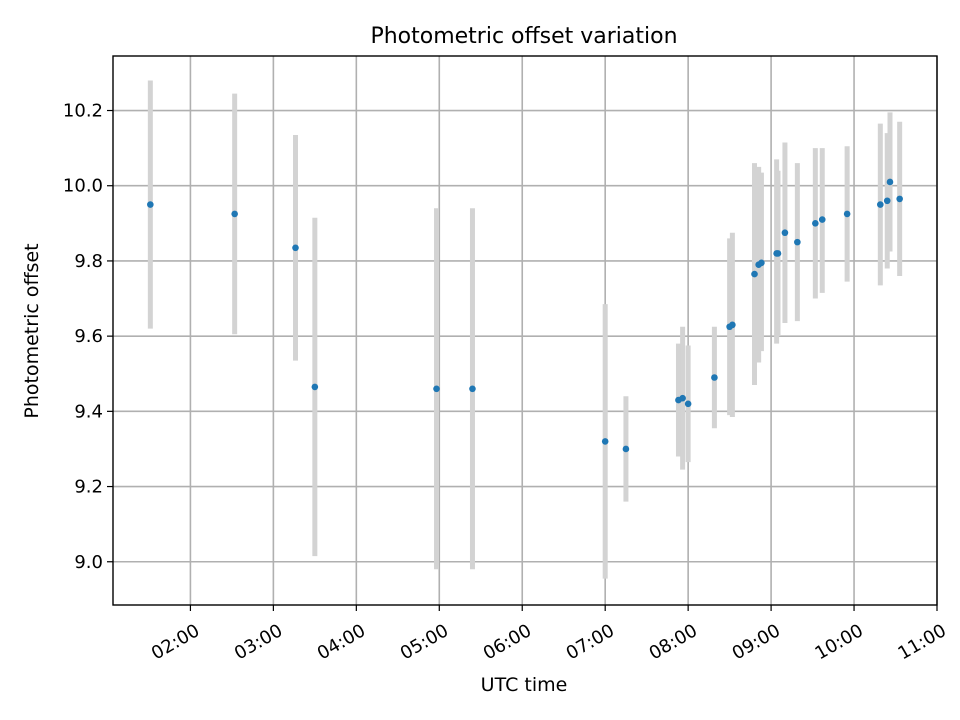 This screenshot has height=720, width=960. What do you see at coordinates (88, 562) in the screenshot?
I see `y-tick-label: 9.0` at bounding box center [88, 562].